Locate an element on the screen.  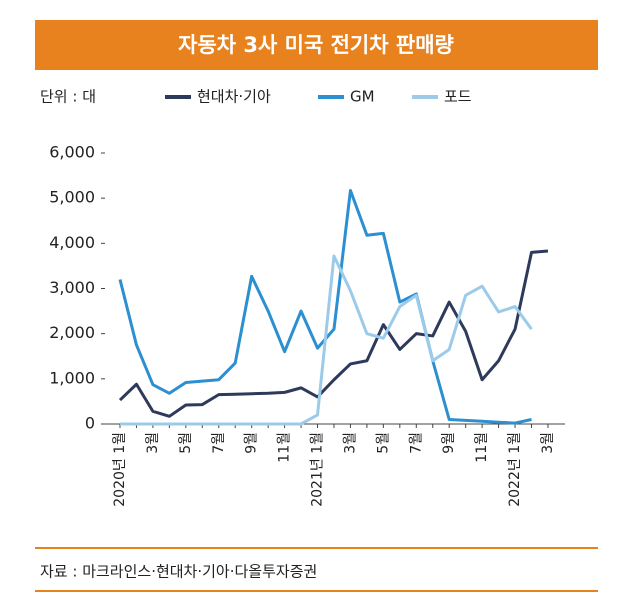
y-tick-label: 2,000 is located at coordinates (72, 332).